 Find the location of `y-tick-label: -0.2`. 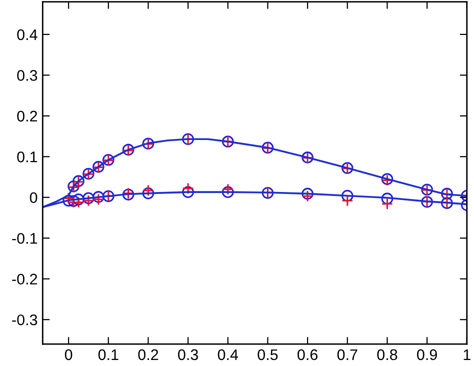

y-tick-label: -0.2 is located at coordinates (25, 279).